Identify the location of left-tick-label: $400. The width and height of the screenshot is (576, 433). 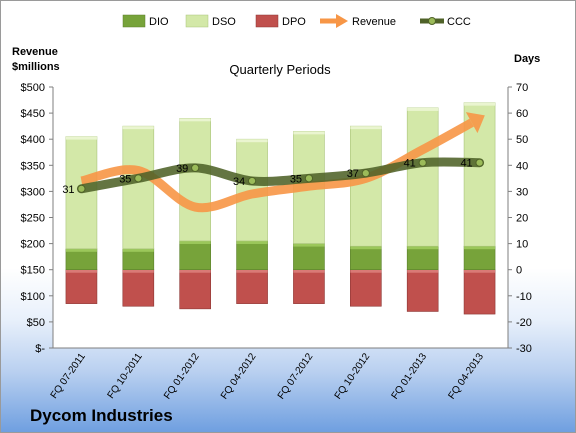
(33, 140).